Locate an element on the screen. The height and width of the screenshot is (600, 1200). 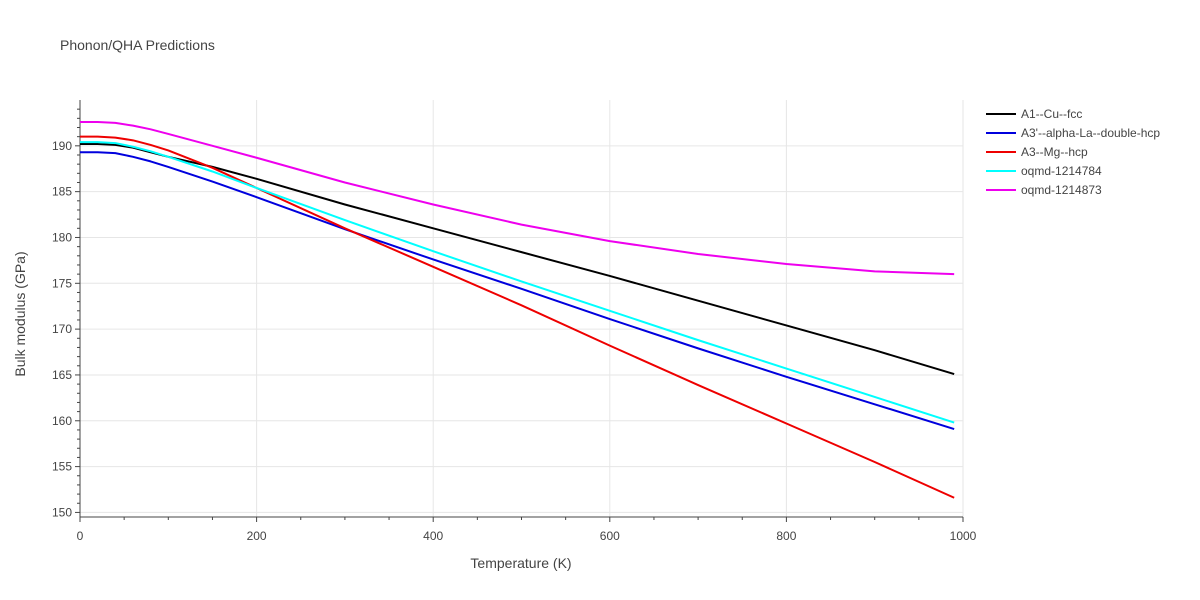
x-tick-label: 1000 is located at coordinates (963, 536).